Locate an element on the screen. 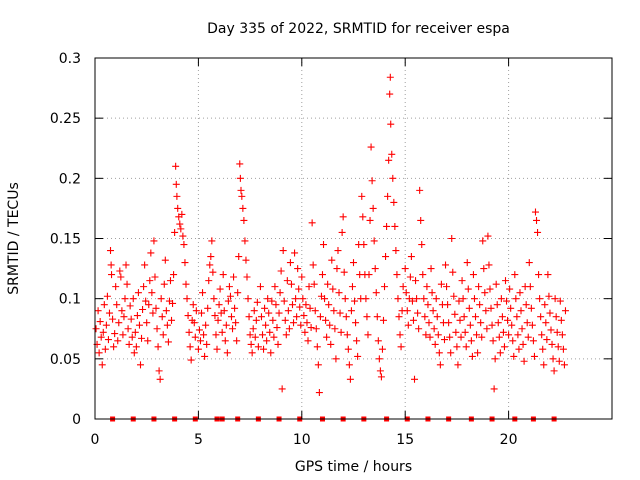 The width and height of the screenshot is (640, 480). y-tick-label: 0.1 is located at coordinates (70, 300).